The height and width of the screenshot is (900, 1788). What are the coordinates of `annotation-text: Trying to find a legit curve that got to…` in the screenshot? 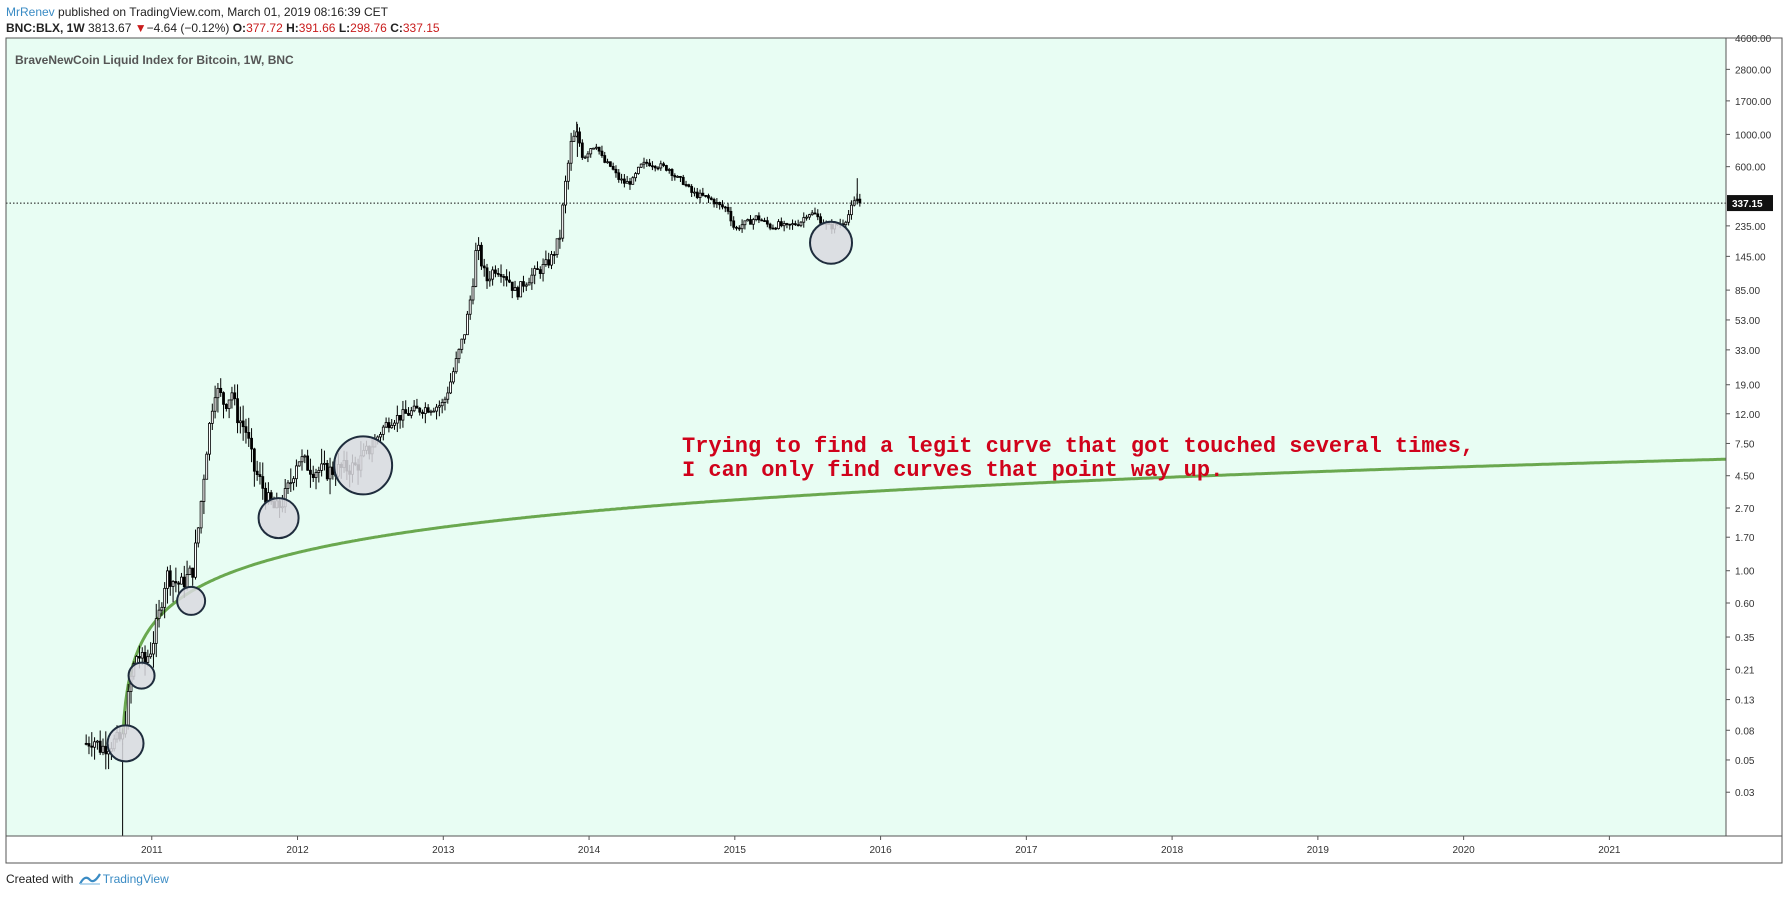 It's located at (1078, 446).